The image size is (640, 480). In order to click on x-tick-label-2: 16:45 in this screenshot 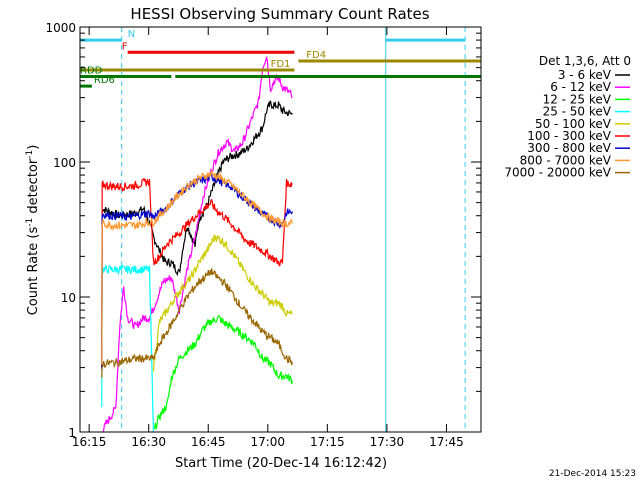, I will do `click(208, 442)`.